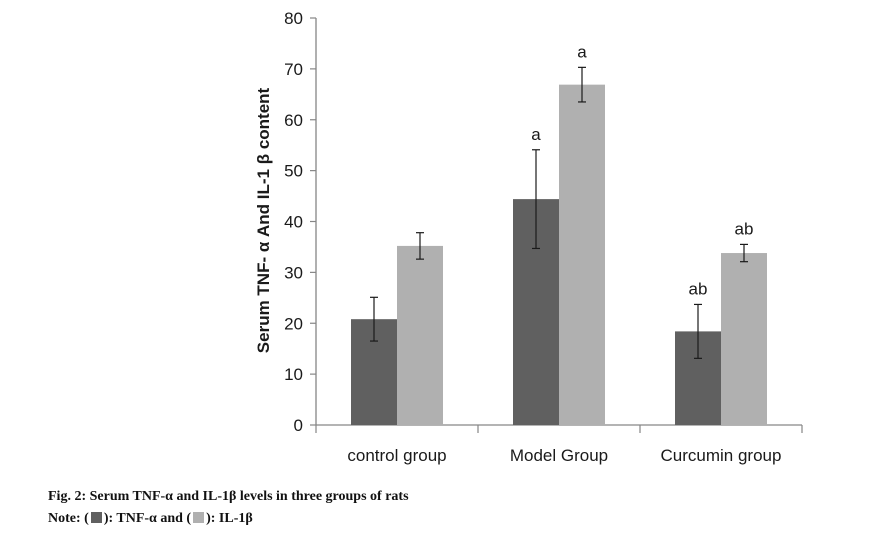 The image size is (885, 535). I want to click on y-tick-label: 20, so click(293, 323).